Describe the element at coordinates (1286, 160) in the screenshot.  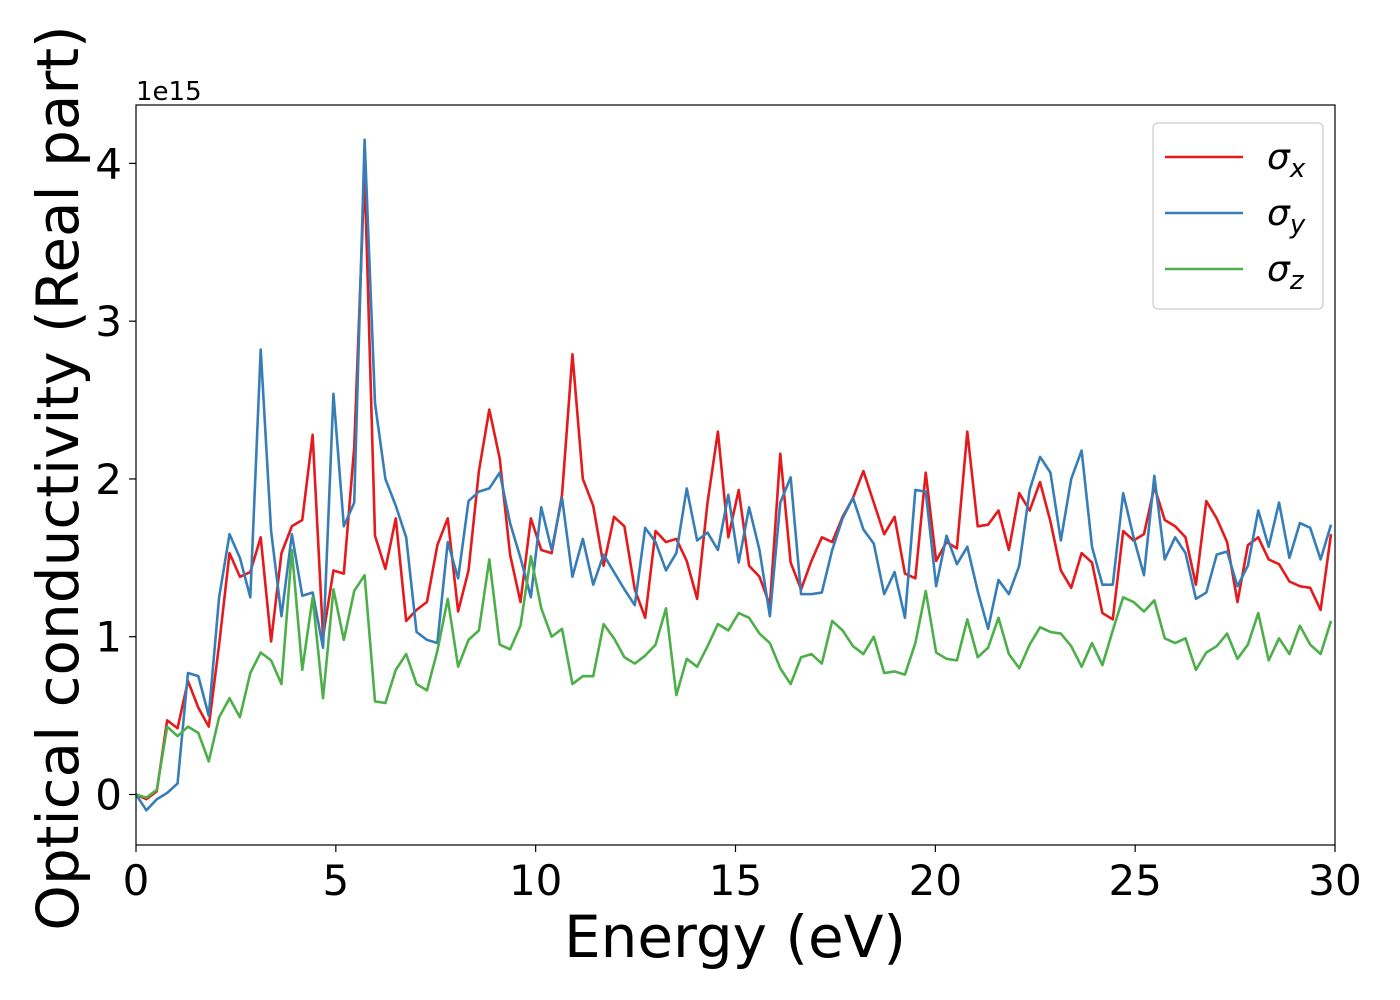
I see `legend-label: σx` at that location.